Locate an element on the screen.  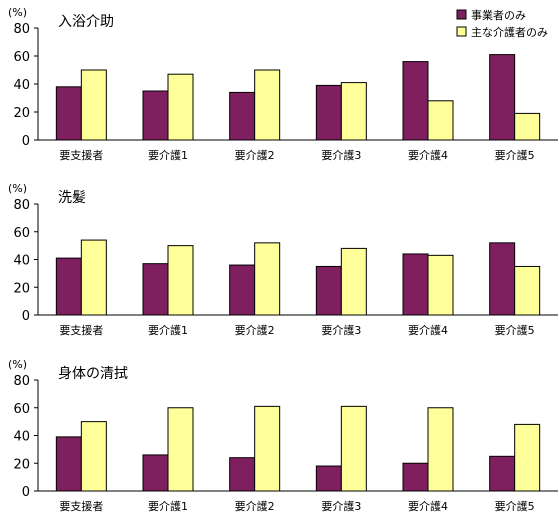
legend-label: 主な介護者のみ is located at coordinates (509, 32).